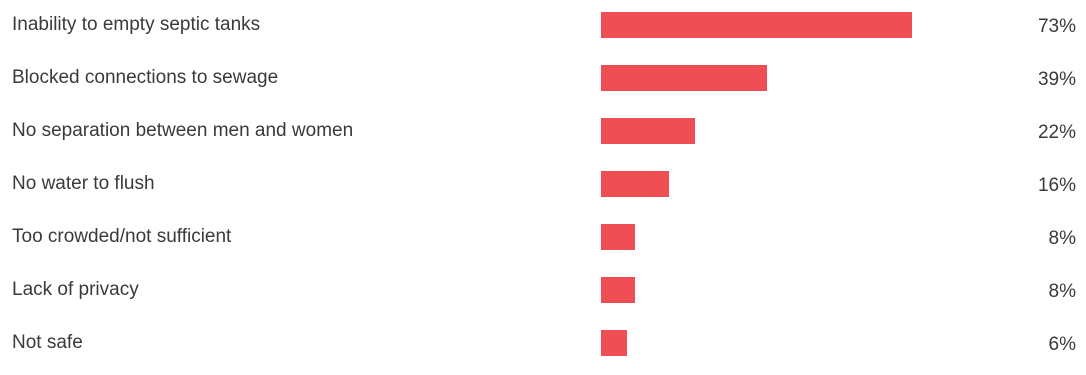 This screenshot has height=375, width=1086. Describe the element at coordinates (1056, 185) in the screenshot. I see `value-label: 16%` at that location.